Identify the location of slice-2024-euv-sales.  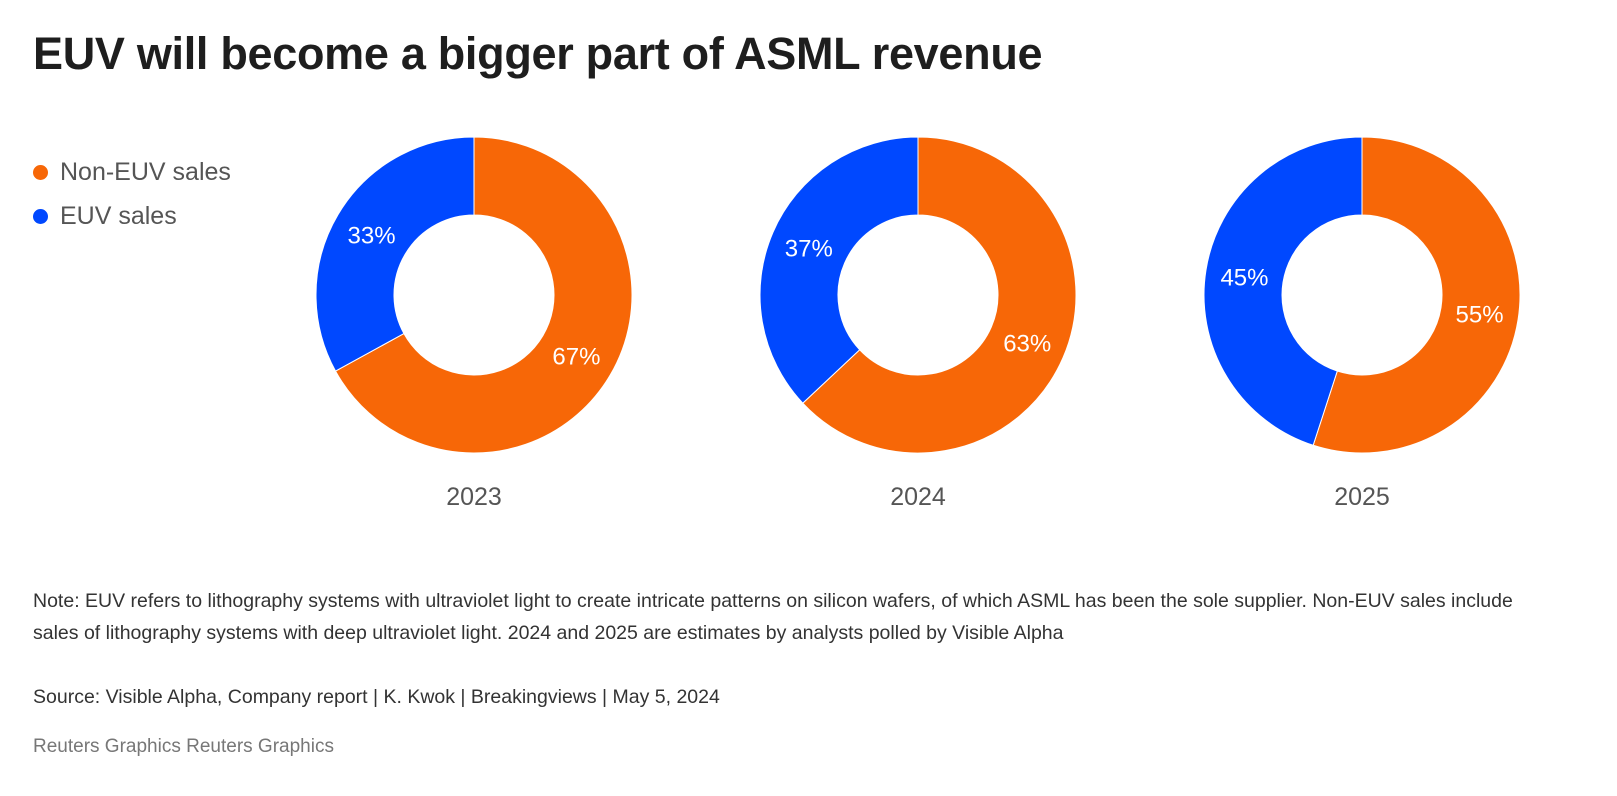
(839, 270).